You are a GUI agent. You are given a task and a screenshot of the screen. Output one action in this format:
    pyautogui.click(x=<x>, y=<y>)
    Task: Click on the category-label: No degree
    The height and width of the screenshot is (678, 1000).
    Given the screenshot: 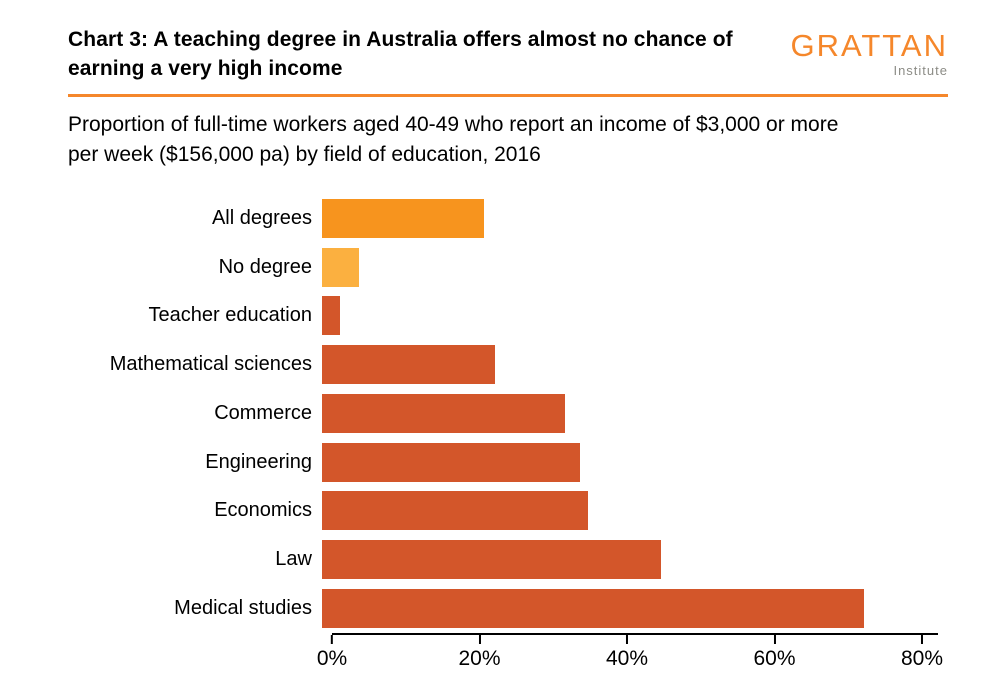 What is the action you would take?
    pyautogui.click(x=265, y=266)
    